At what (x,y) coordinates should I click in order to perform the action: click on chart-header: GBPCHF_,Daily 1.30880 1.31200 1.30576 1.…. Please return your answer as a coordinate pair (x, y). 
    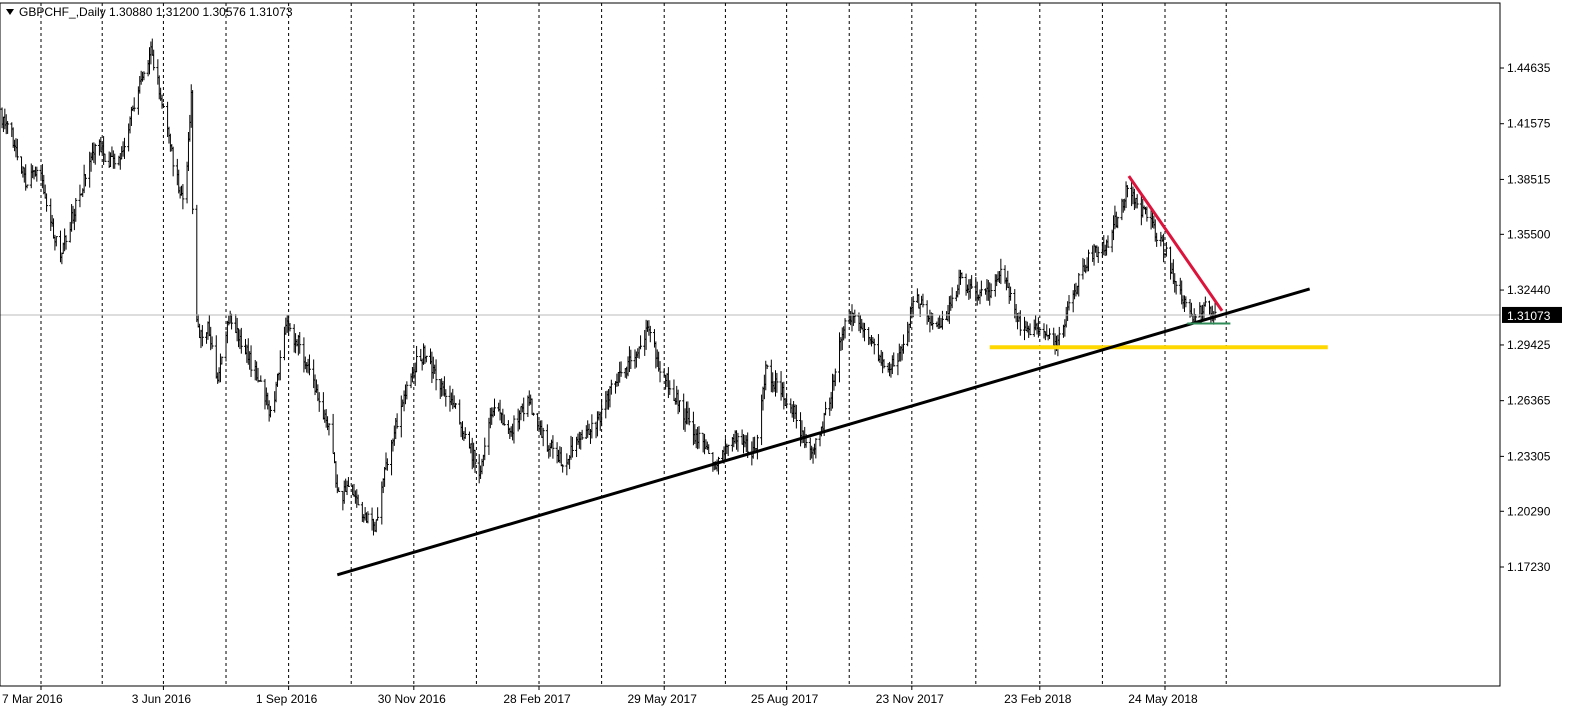
    Looking at the image, I should click on (149, 12).